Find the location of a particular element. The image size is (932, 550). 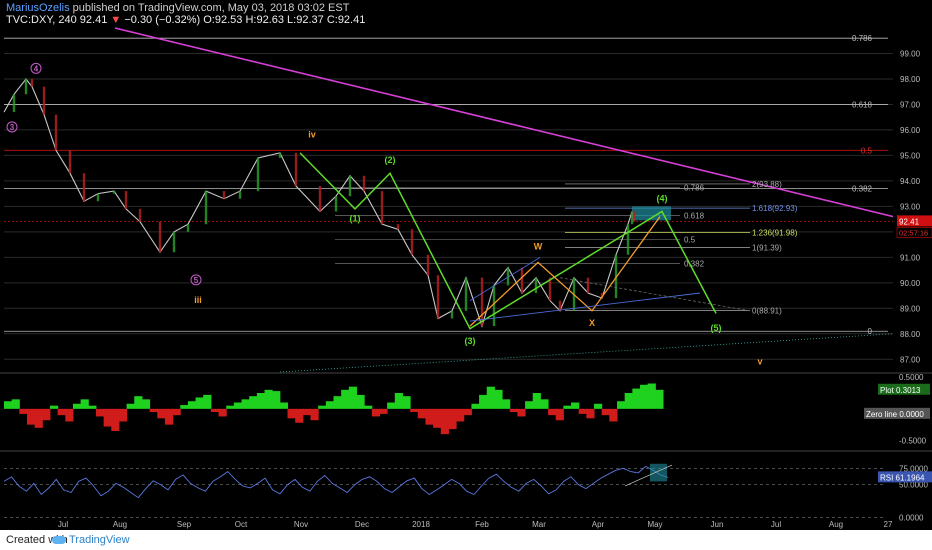

wave-label: 5 is located at coordinates (196, 280).